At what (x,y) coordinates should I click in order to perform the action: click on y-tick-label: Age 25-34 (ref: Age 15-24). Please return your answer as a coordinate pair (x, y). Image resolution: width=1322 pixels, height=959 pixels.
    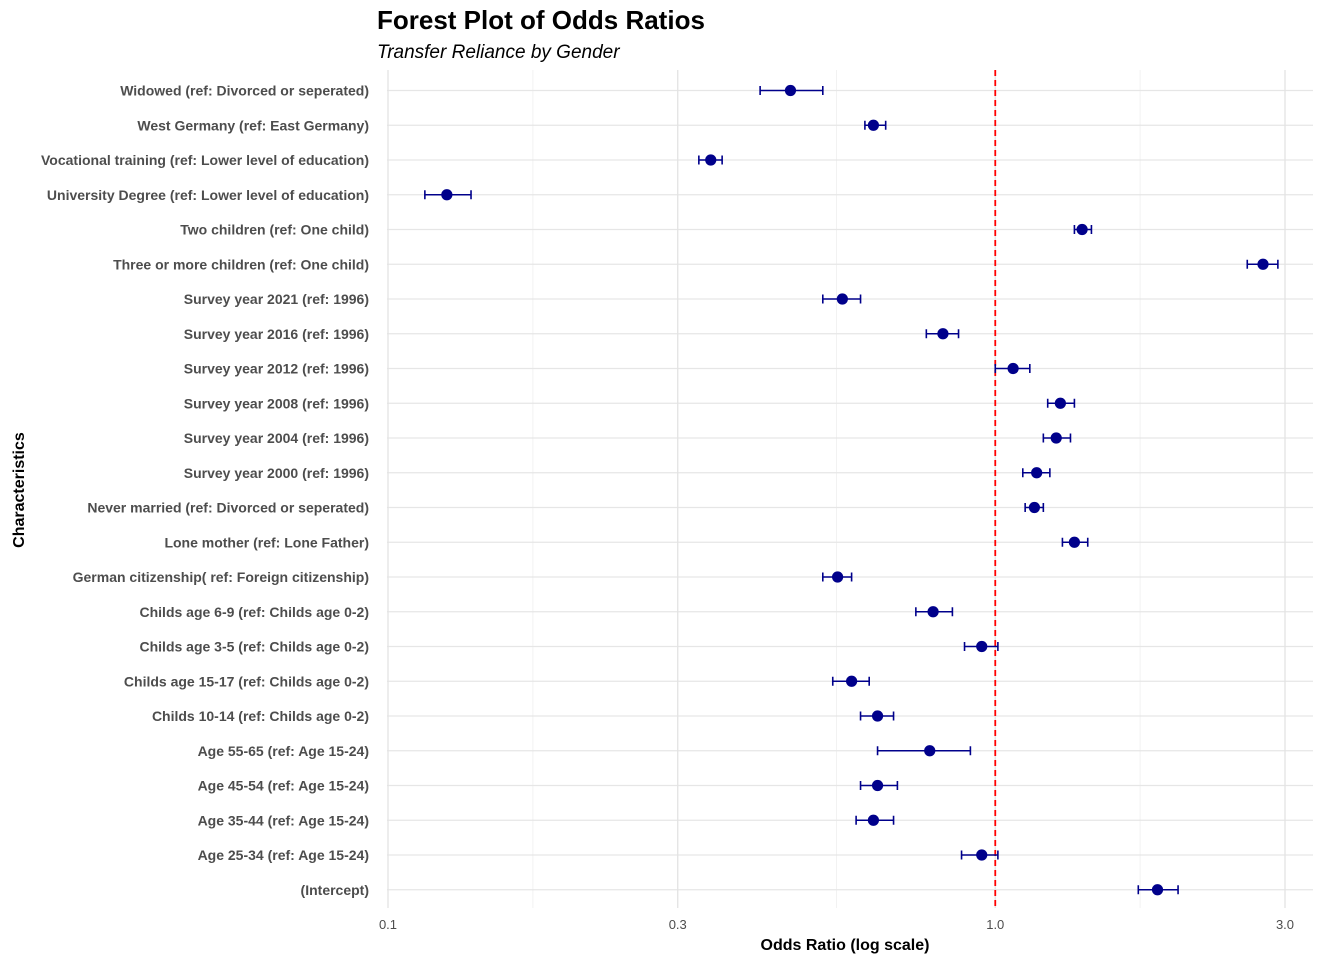
    Looking at the image, I should click on (283, 855).